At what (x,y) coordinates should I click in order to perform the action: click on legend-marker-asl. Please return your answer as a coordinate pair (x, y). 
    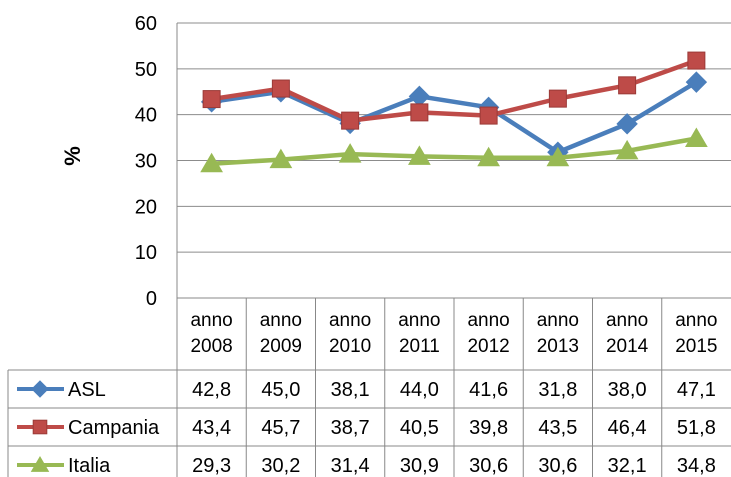
    Looking at the image, I should click on (40, 389).